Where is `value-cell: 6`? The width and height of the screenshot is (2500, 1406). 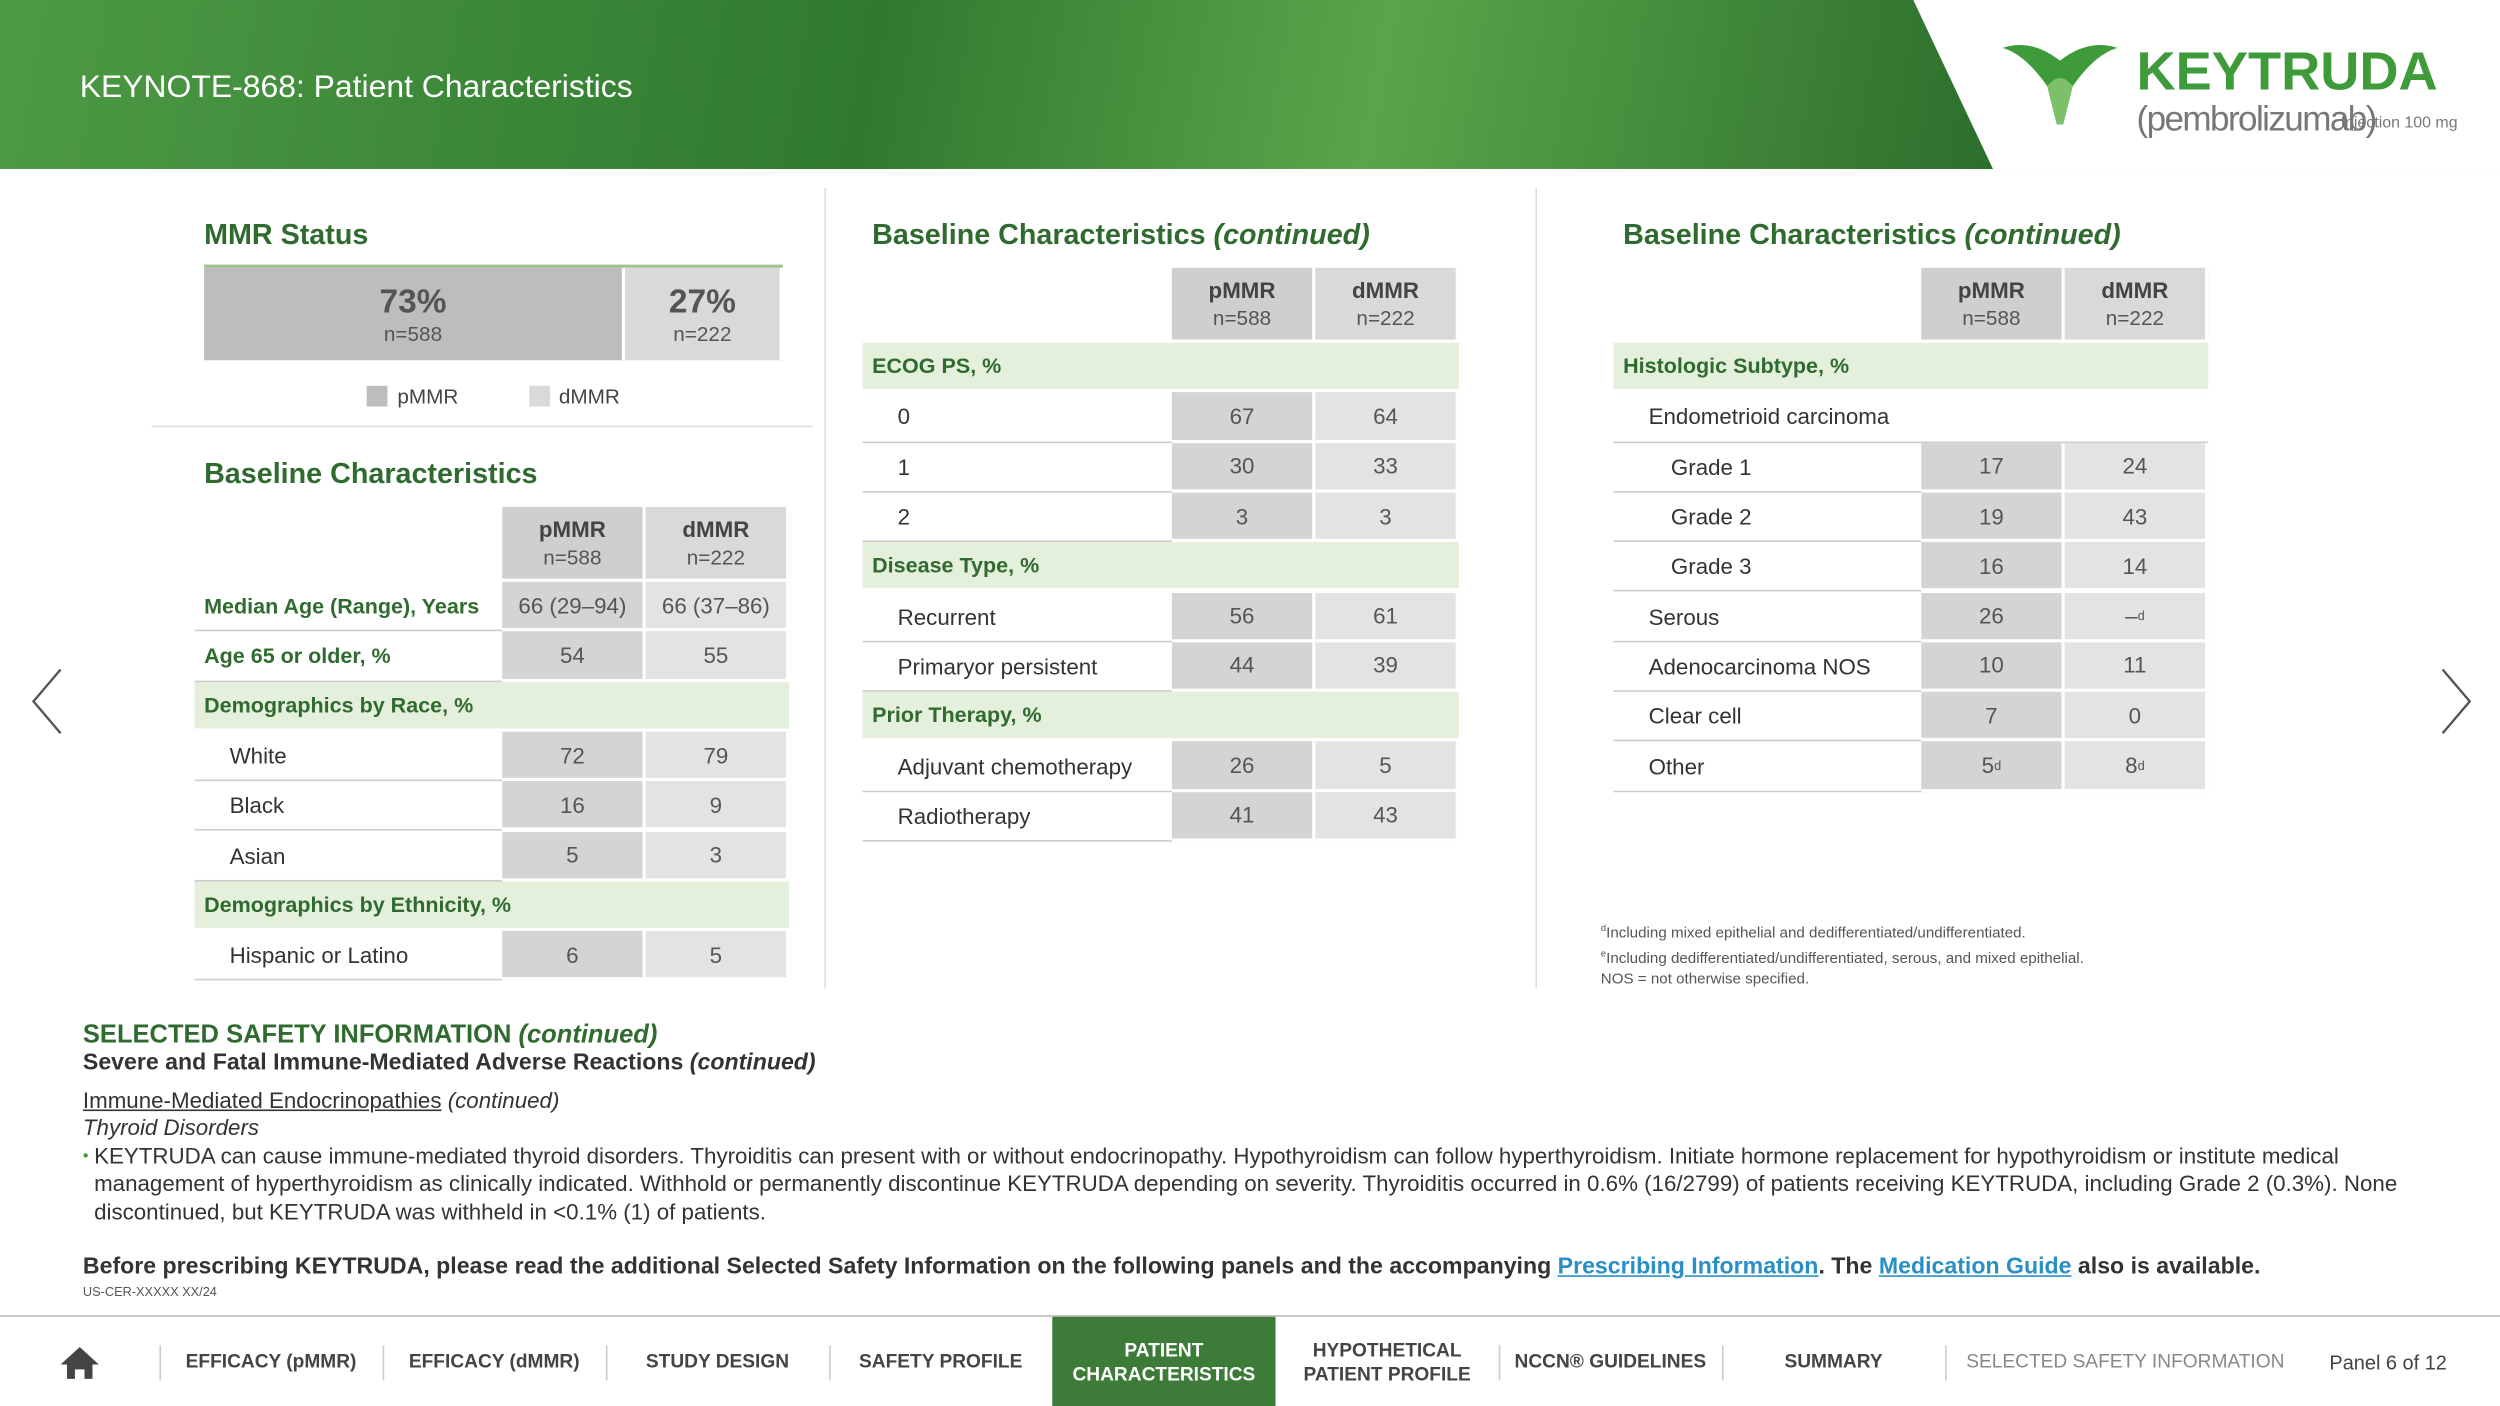 value-cell: 6 is located at coordinates (574, 956).